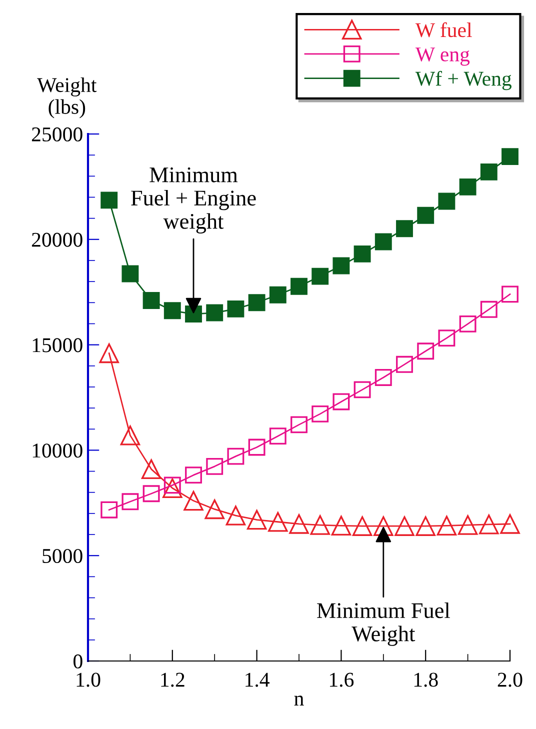 This screenshot has width=536, height=729. Describe the element at coordinates (172, 679) in the screenshot. I see `x-tick-label: 1.2` at that location.